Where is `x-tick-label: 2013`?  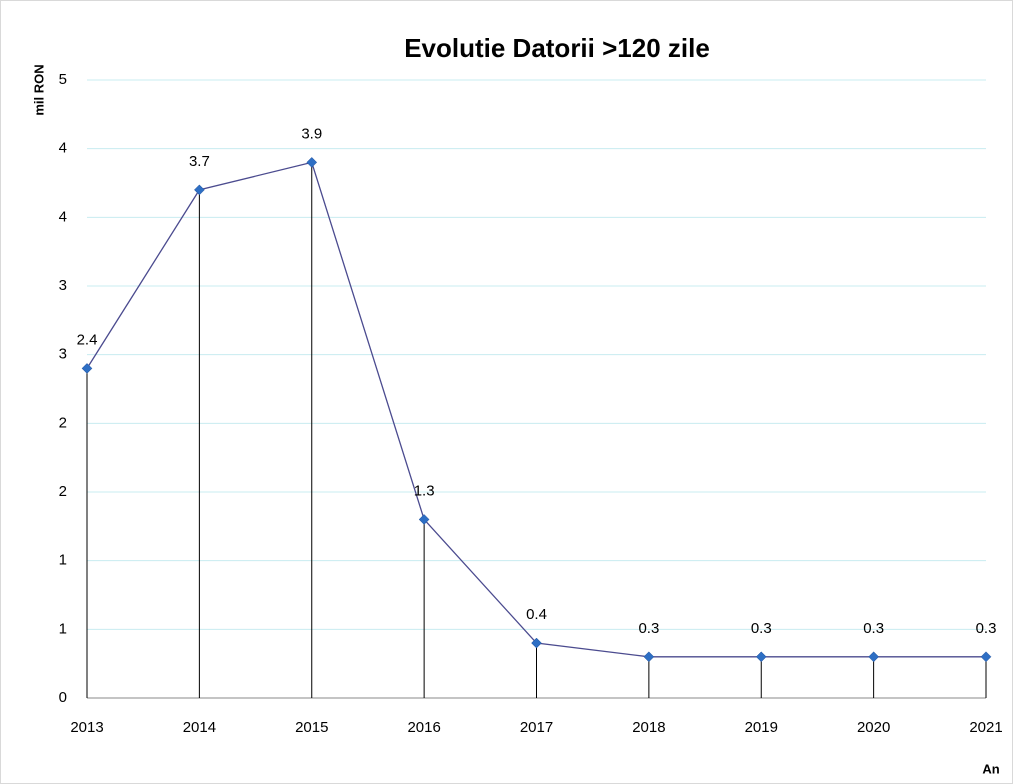 x-tick-label: 2013 is located at coordinates (86, 727).